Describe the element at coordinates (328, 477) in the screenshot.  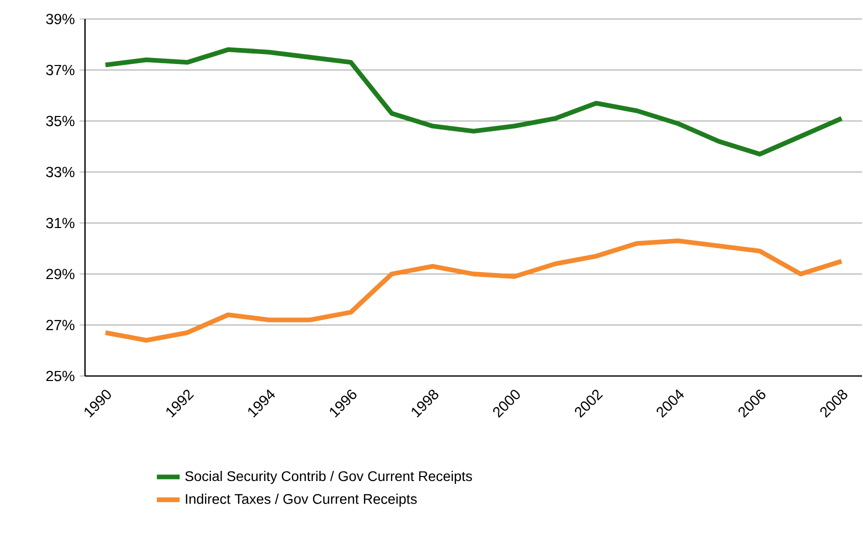
I see `legend-label: Social Security Contrib / Gov Current Receipts` at that location.